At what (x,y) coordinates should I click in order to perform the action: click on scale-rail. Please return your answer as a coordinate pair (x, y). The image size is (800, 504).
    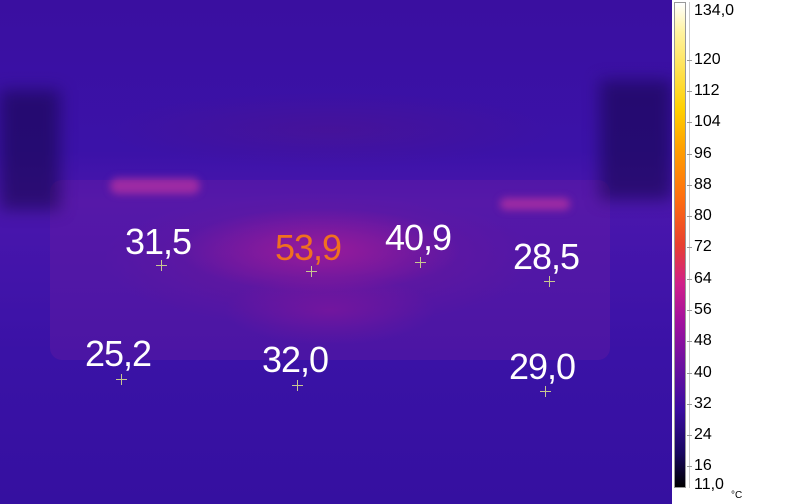
    Looking at the image, I should click on (689, 245).